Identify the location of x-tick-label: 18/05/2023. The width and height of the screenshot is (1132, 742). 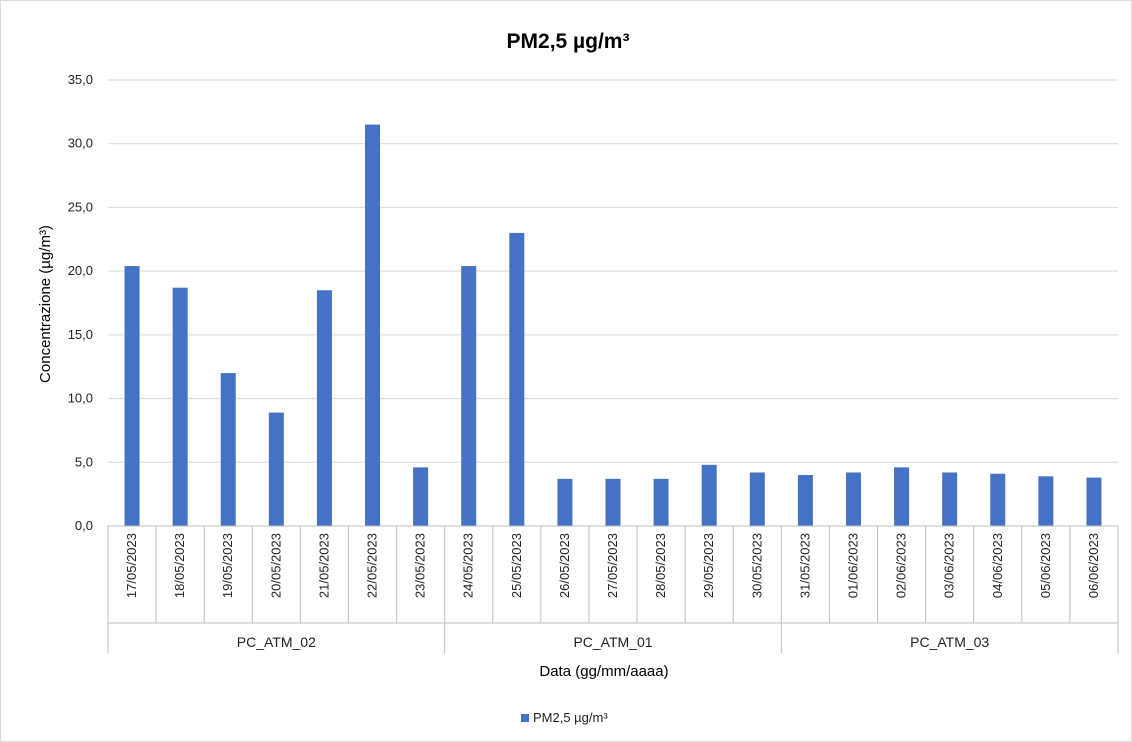
(179, 565).